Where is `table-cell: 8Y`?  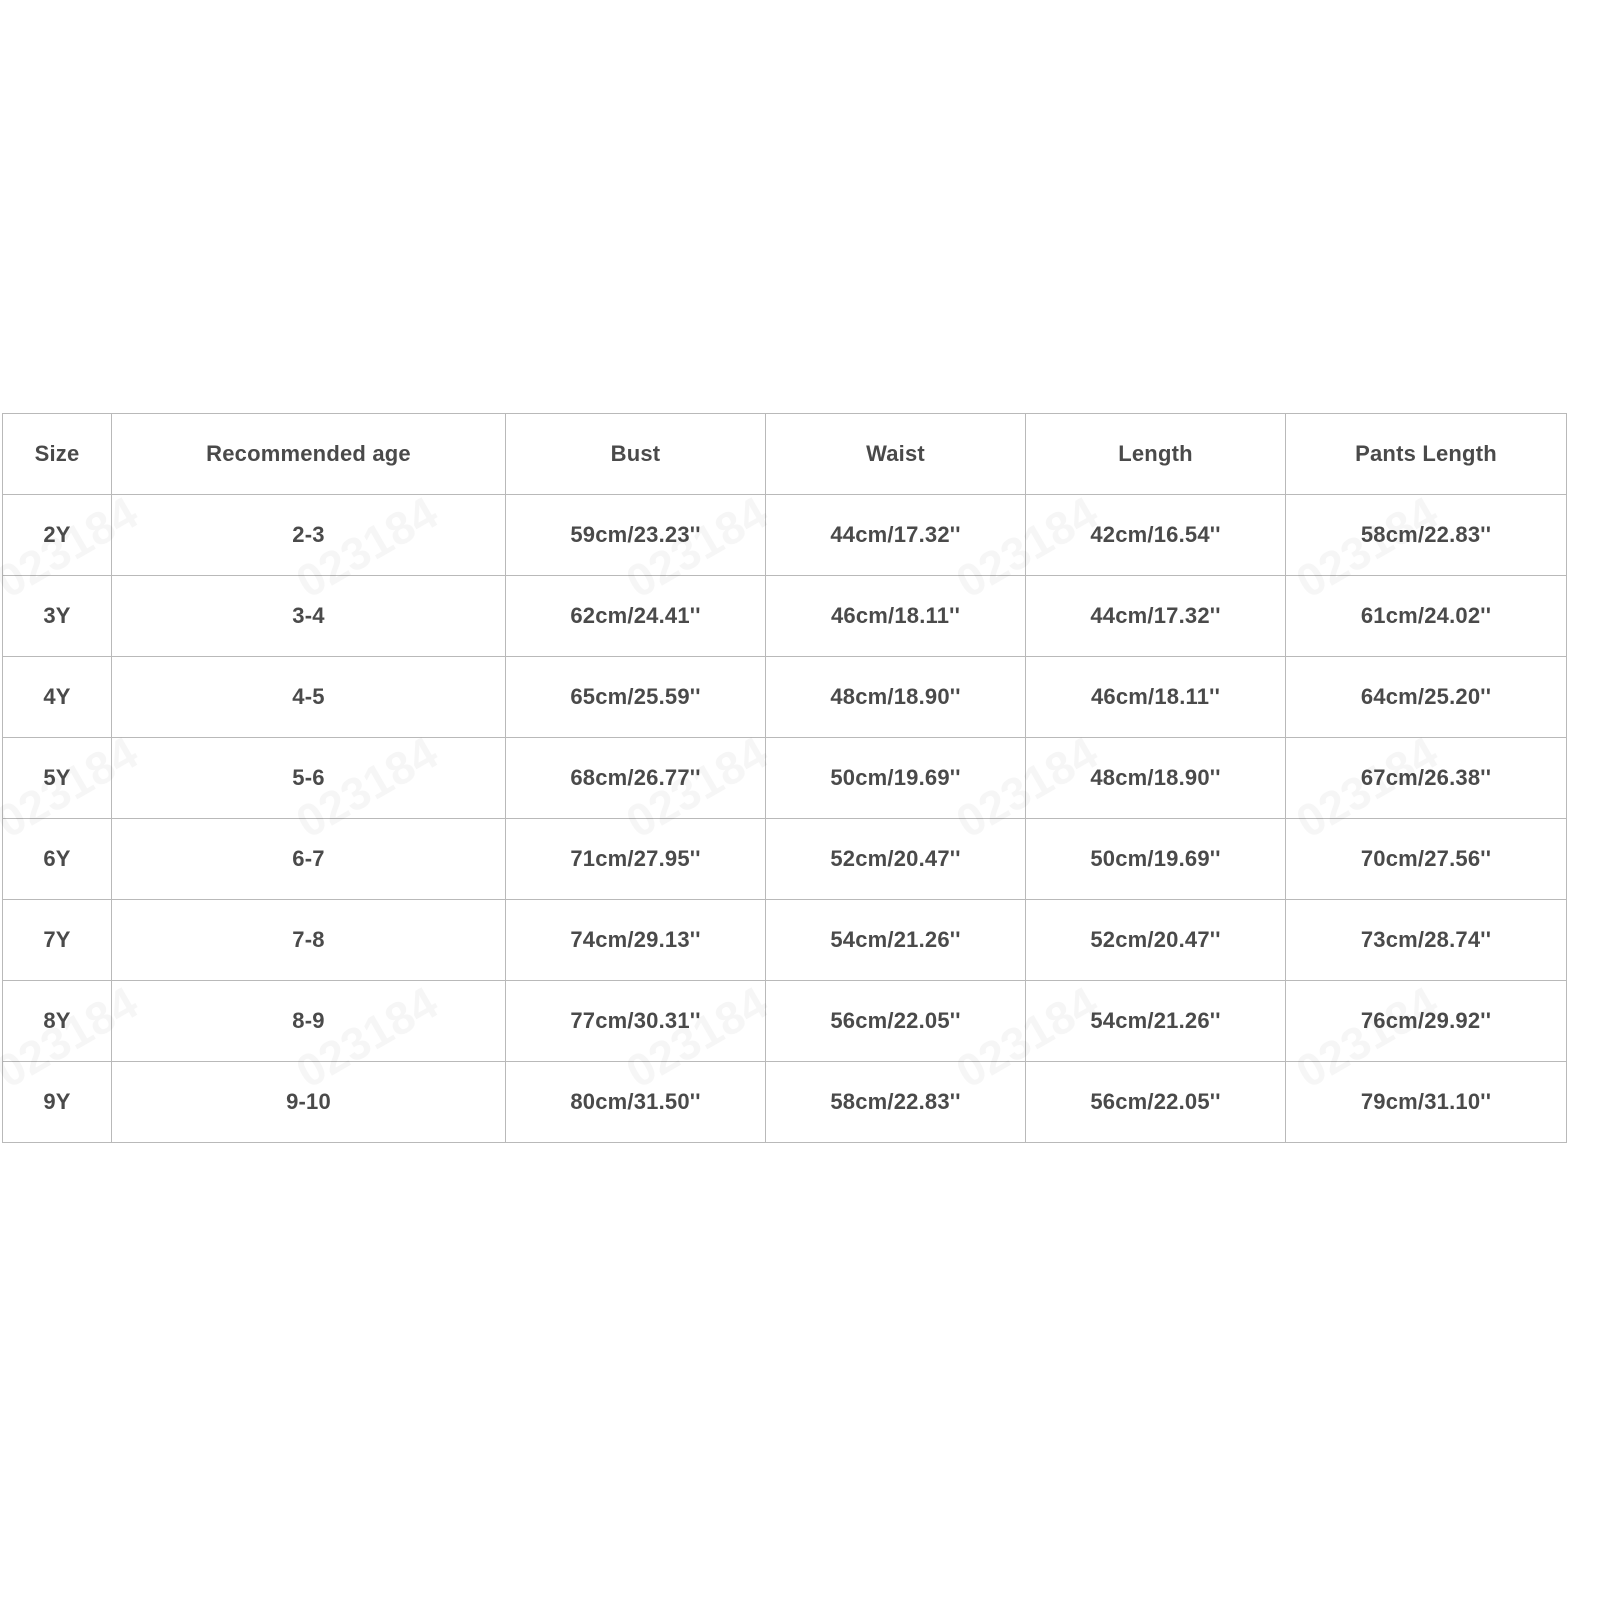 table-cell: 8Y is located at coordinates (57, 1021).